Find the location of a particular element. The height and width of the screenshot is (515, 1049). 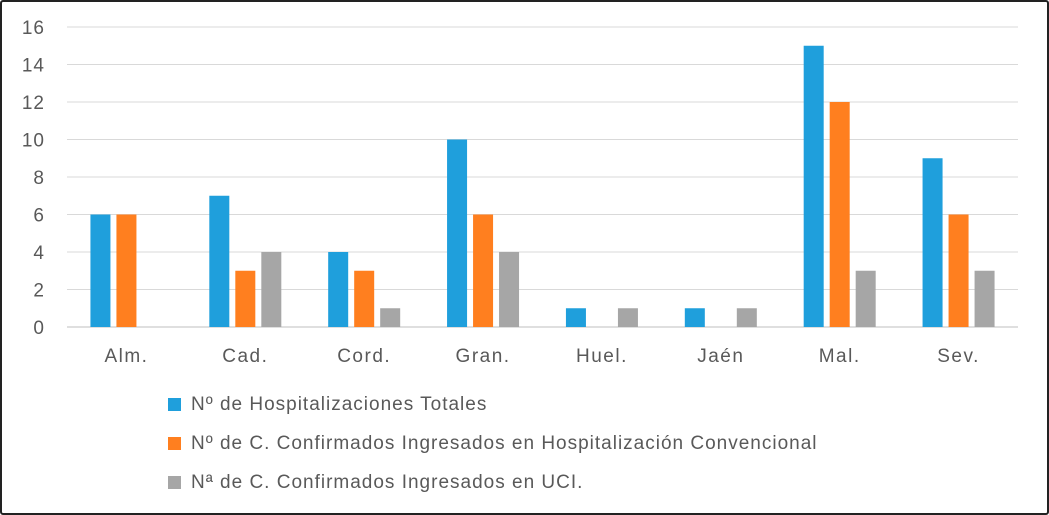

legend-item-uci: Nª de C. Confirmados Ingresados en UCI. is located at coordinates (493, 482).